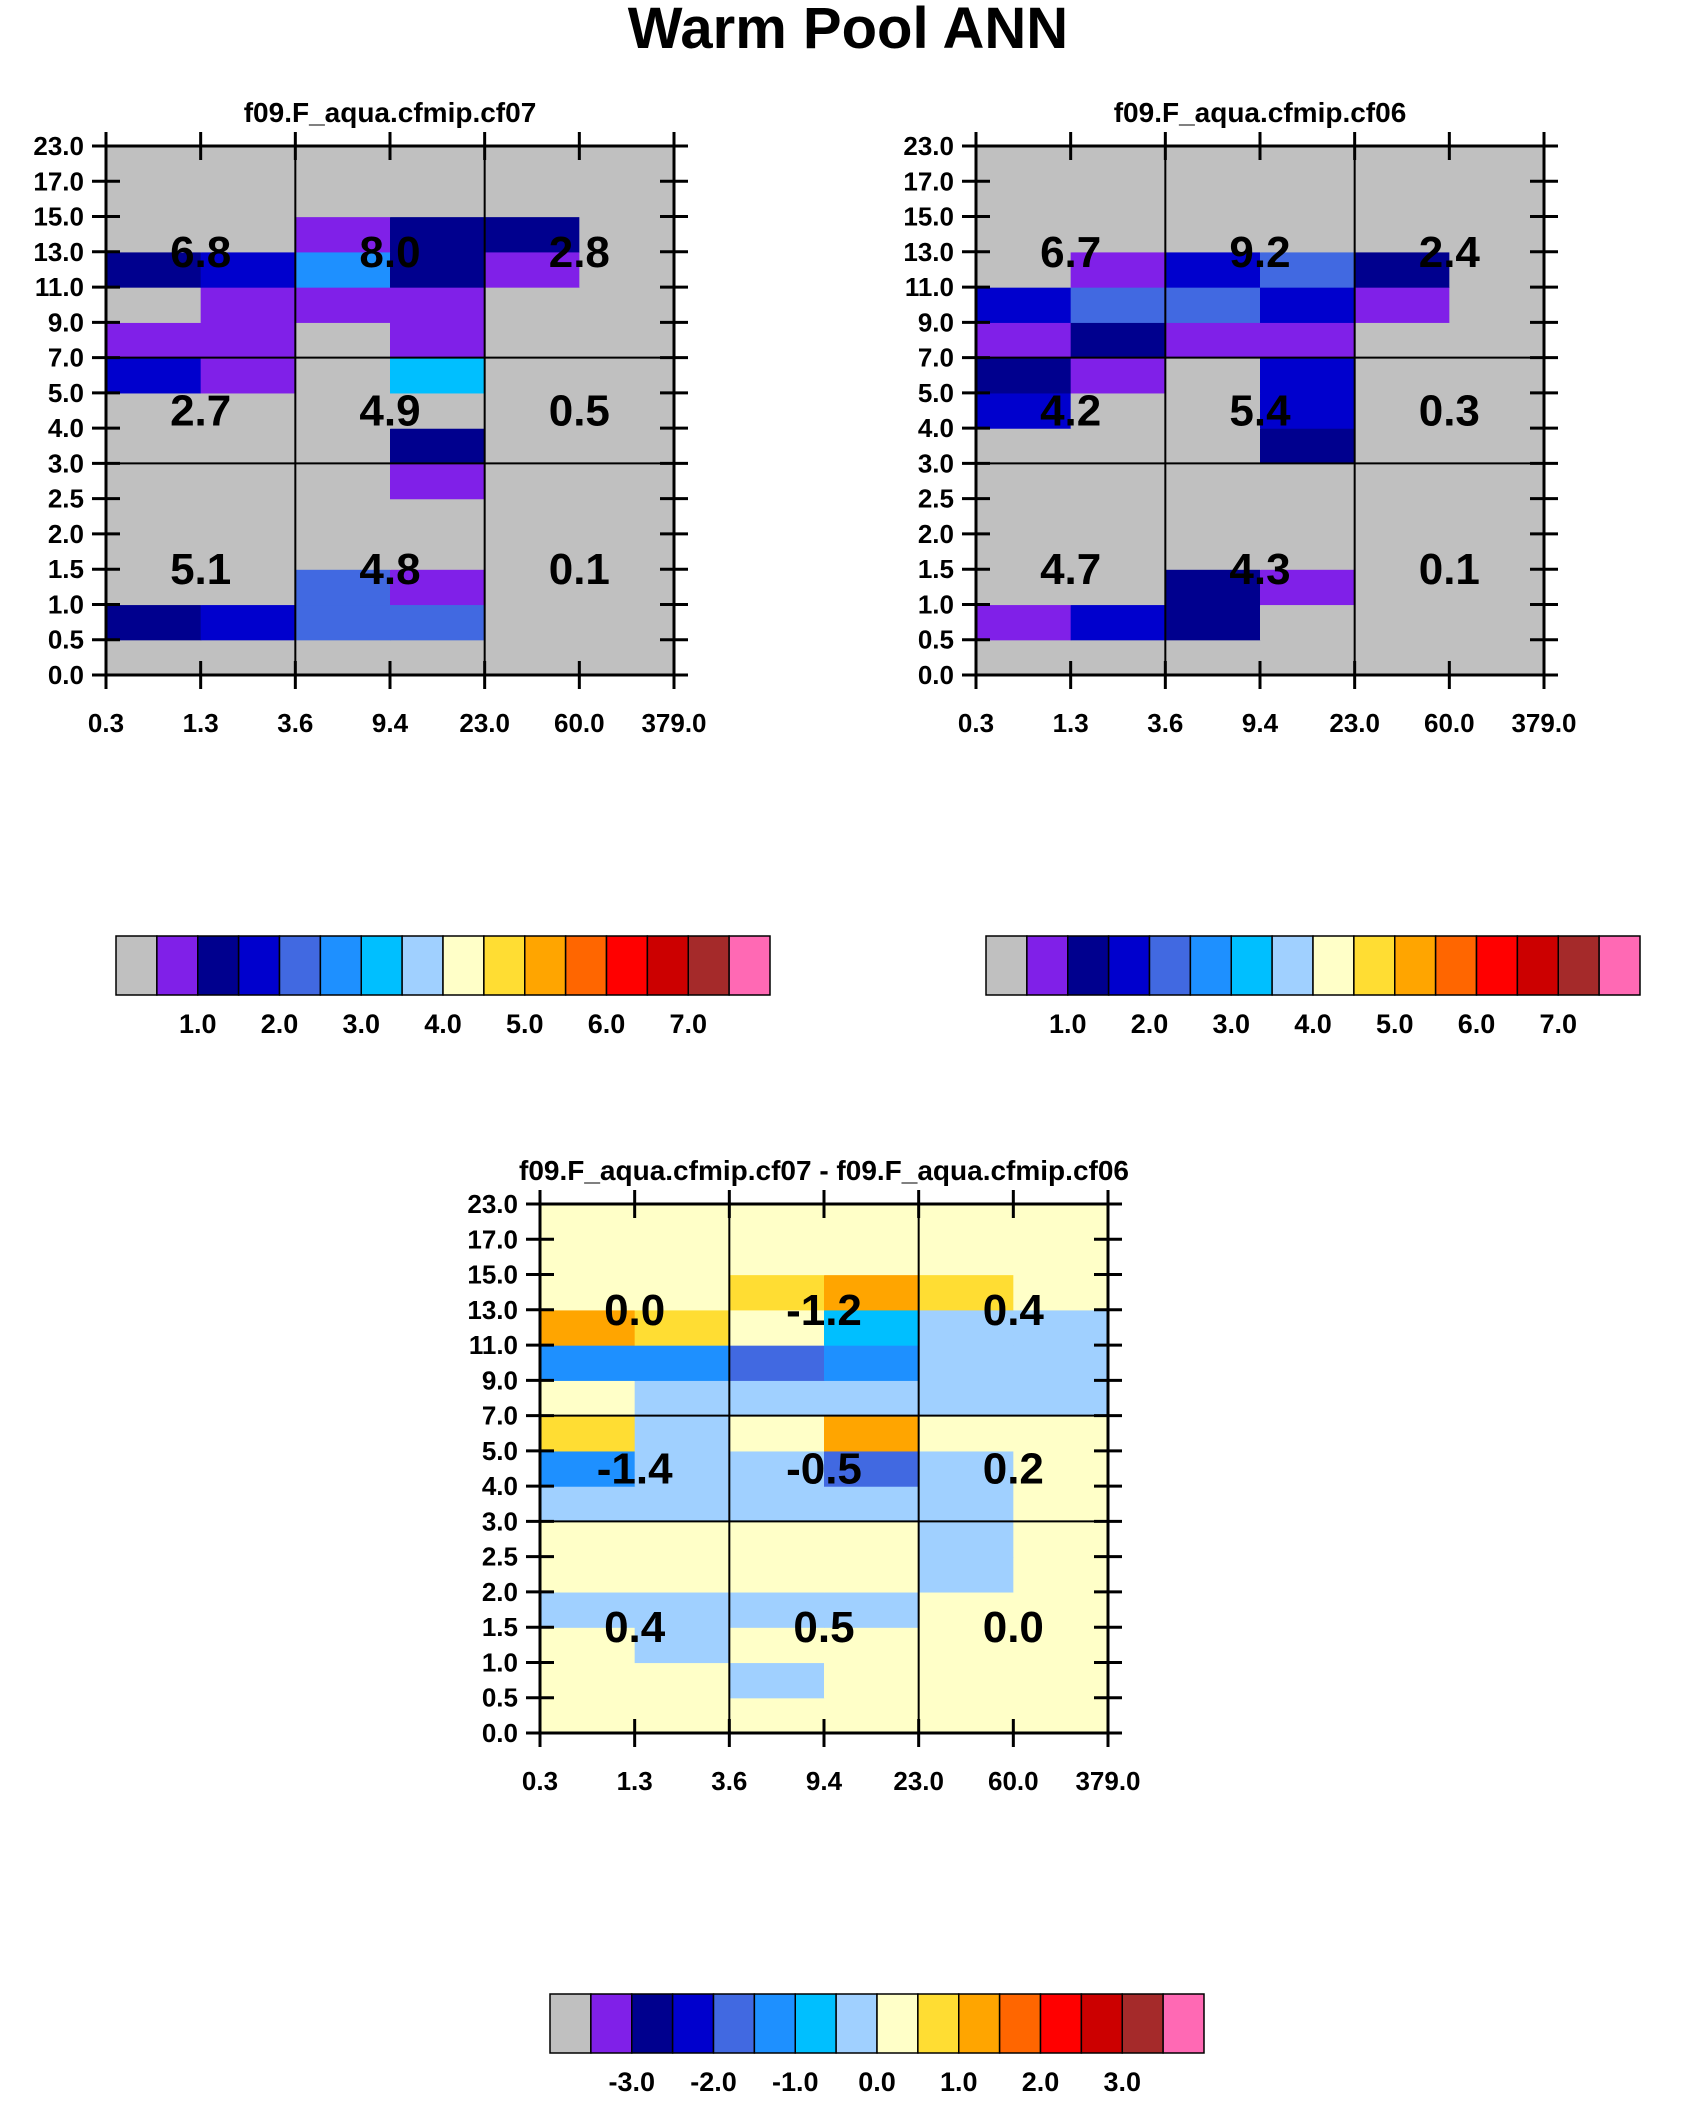  Describe the element at coordinates (1259, 252) in the screenshot. I see `summary-value: 9.2` at that location.